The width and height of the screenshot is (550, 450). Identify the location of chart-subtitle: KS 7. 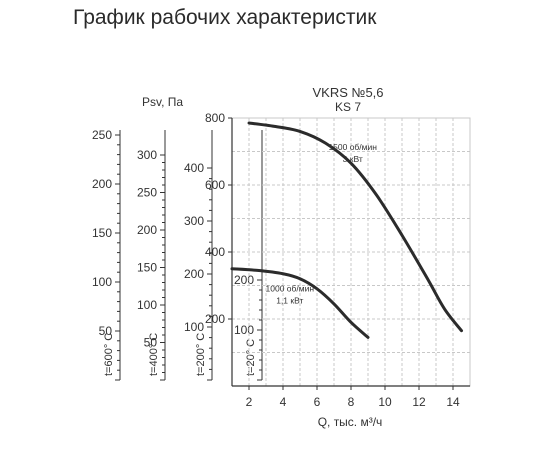
(348, 107).